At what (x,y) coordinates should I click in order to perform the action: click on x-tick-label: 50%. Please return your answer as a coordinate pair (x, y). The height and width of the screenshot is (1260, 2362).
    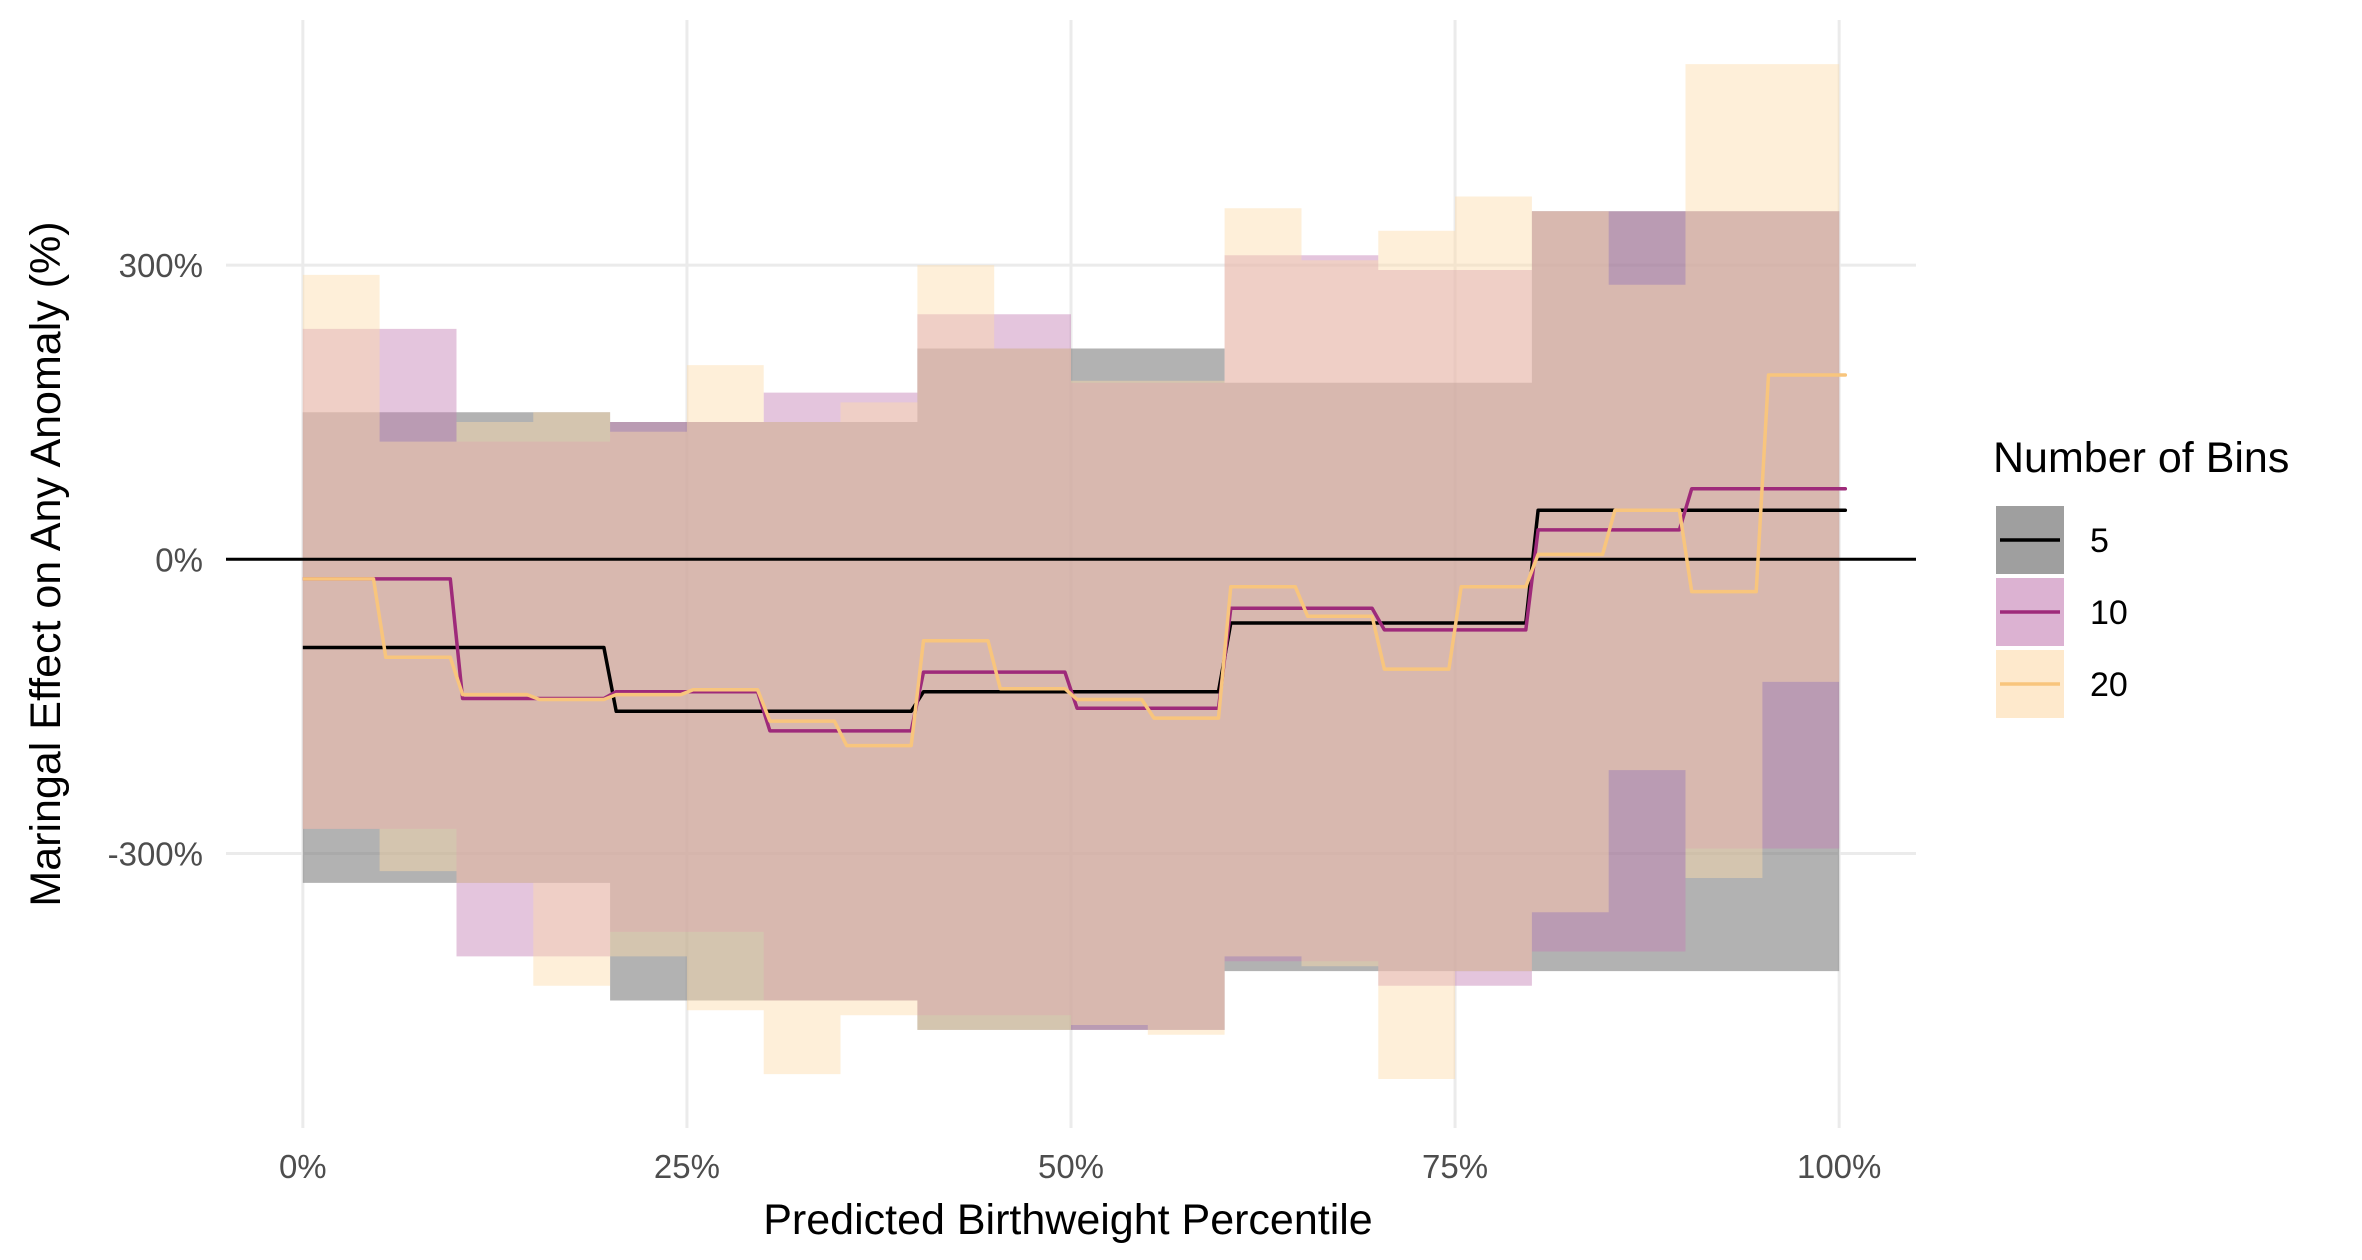
    Looking at the image, I should click on (1071, 1166).